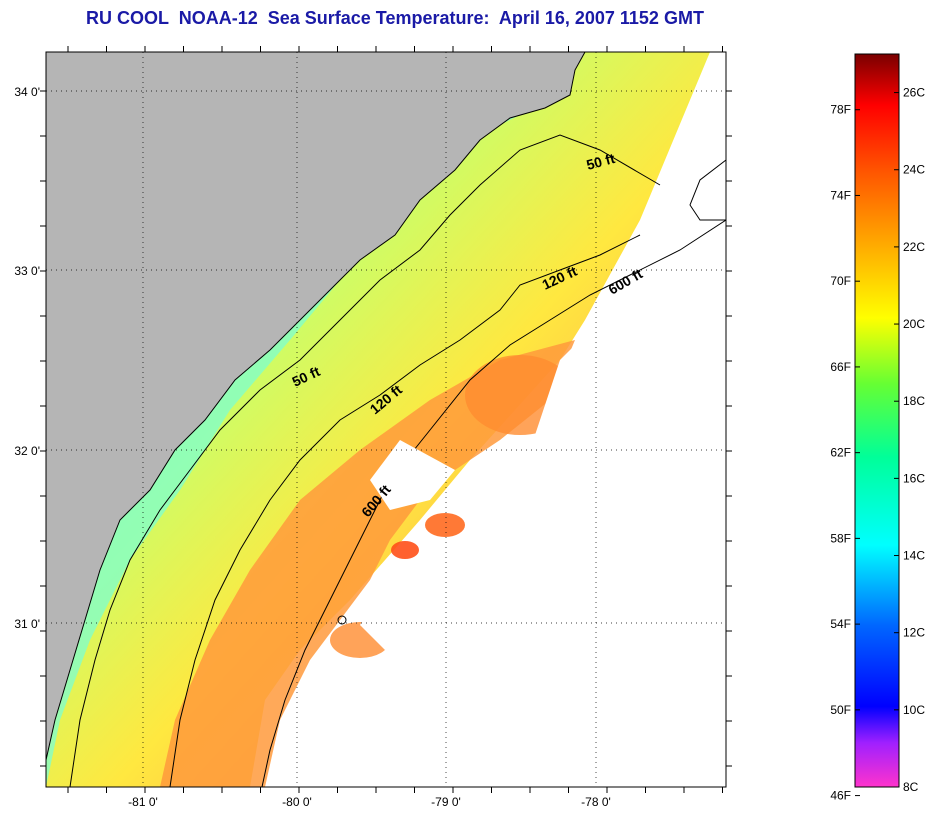  I want to click on colorbar-c-label: 24C, so click(914, 170).